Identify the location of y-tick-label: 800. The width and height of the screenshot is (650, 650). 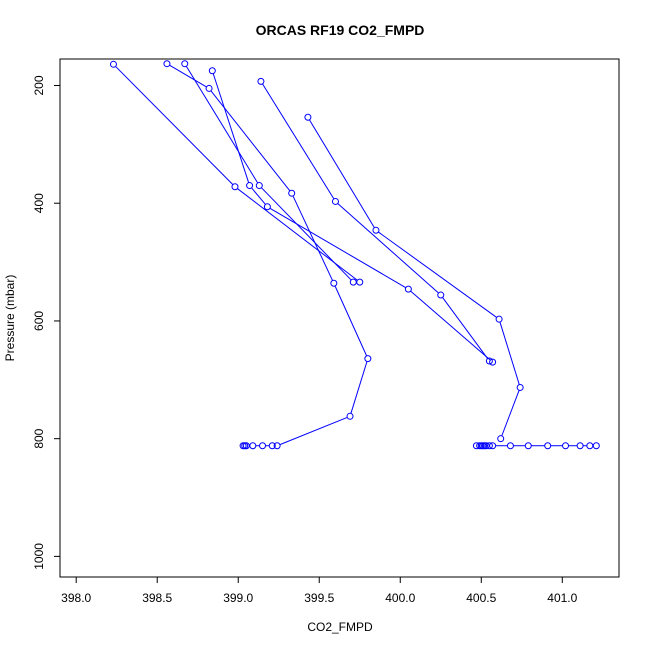
(39, 438).